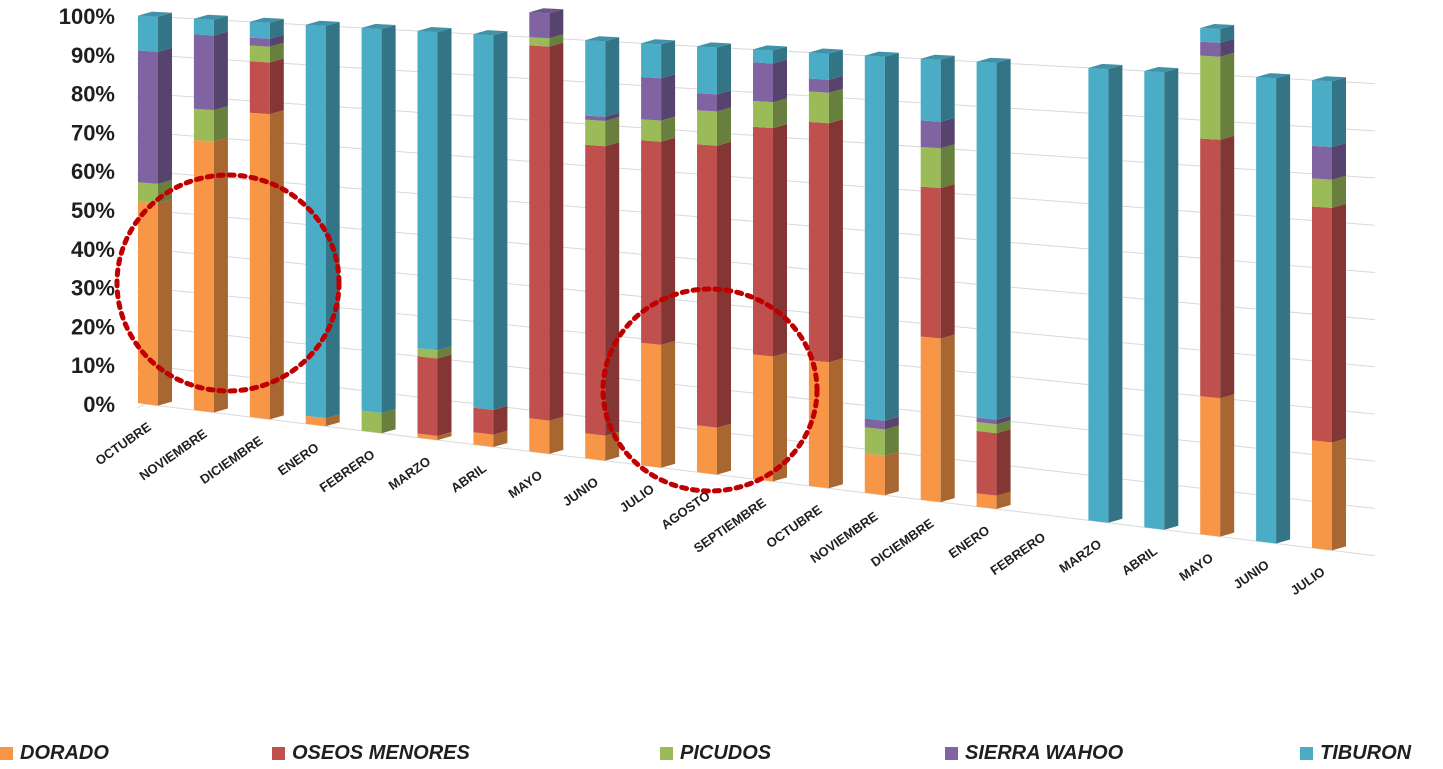 This screenshot has width=1443, height=769. Describe the element at coordinates (93, 365) in the screenshot. I see `y-tick-label: 10%` at that location.